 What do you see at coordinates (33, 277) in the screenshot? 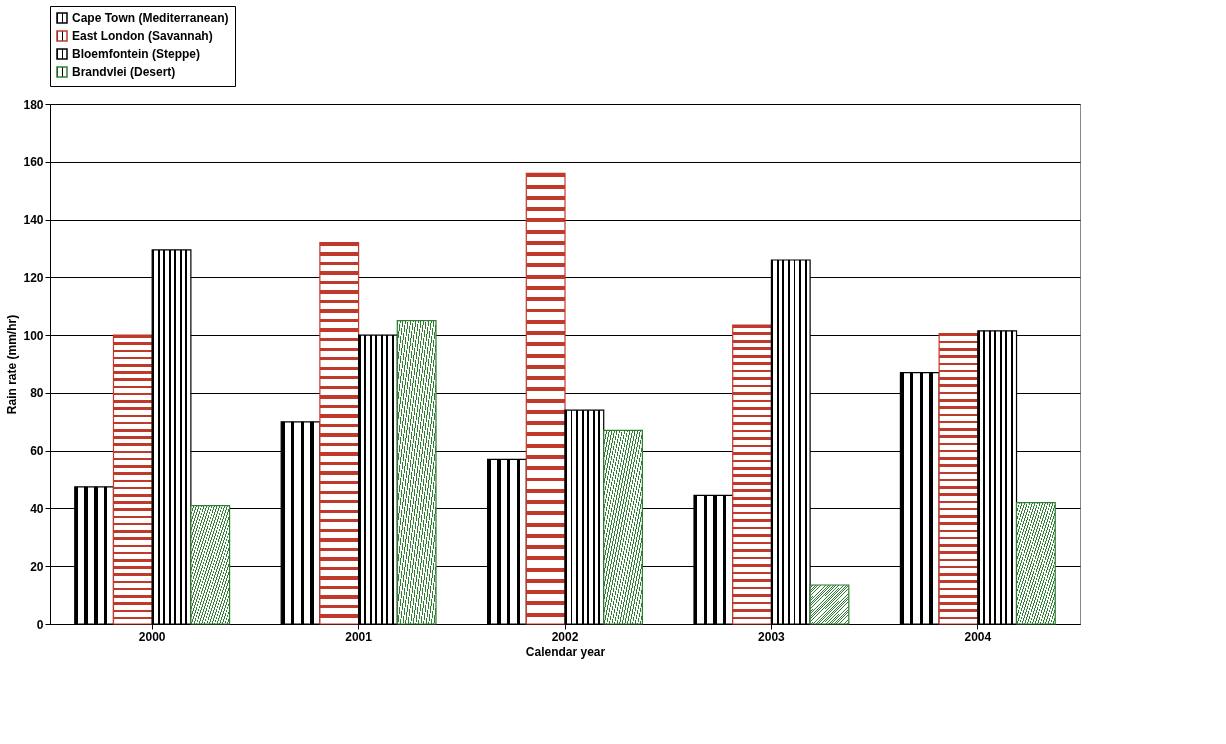
I see `y-tick-label: 120` at bounding box center [33, 277].